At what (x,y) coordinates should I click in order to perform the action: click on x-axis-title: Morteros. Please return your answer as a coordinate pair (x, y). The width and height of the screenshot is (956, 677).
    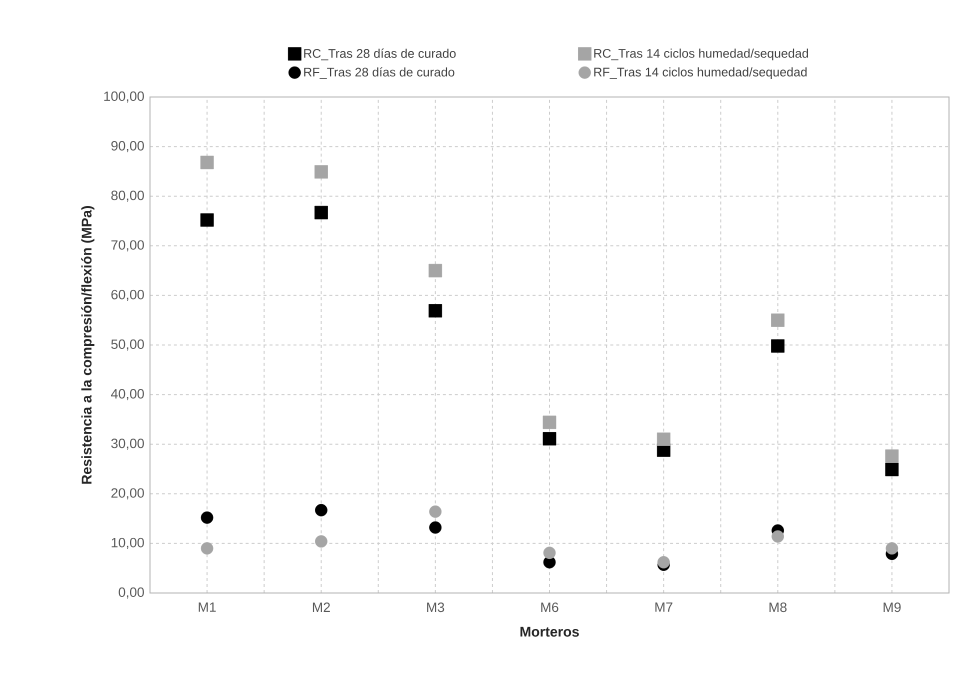
    Looking at the image, I should click on (549, 631).